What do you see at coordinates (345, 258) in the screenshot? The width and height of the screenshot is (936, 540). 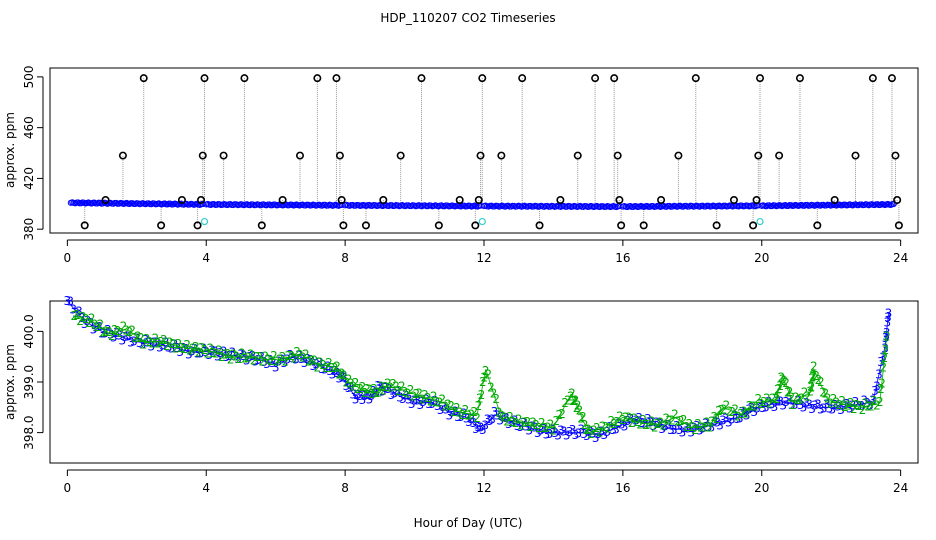 I see `top-x-tick-label: 8` at bounding box center [345, 258].